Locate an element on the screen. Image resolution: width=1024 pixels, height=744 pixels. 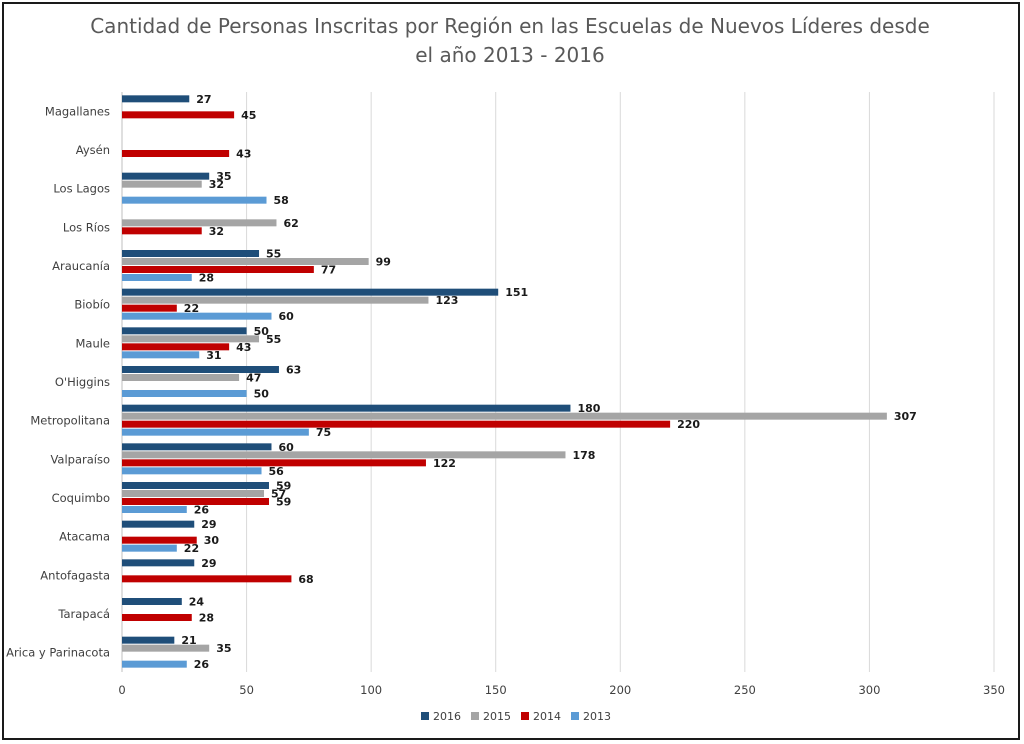
data-label: 21 is located at coordinates (188, 640).